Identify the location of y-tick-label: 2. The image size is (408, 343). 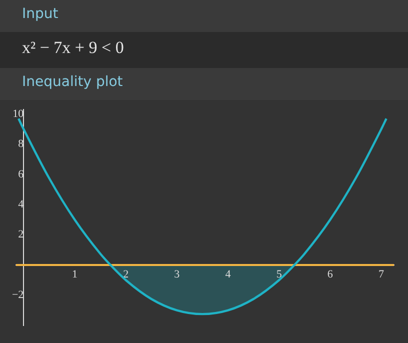
(21, 234).